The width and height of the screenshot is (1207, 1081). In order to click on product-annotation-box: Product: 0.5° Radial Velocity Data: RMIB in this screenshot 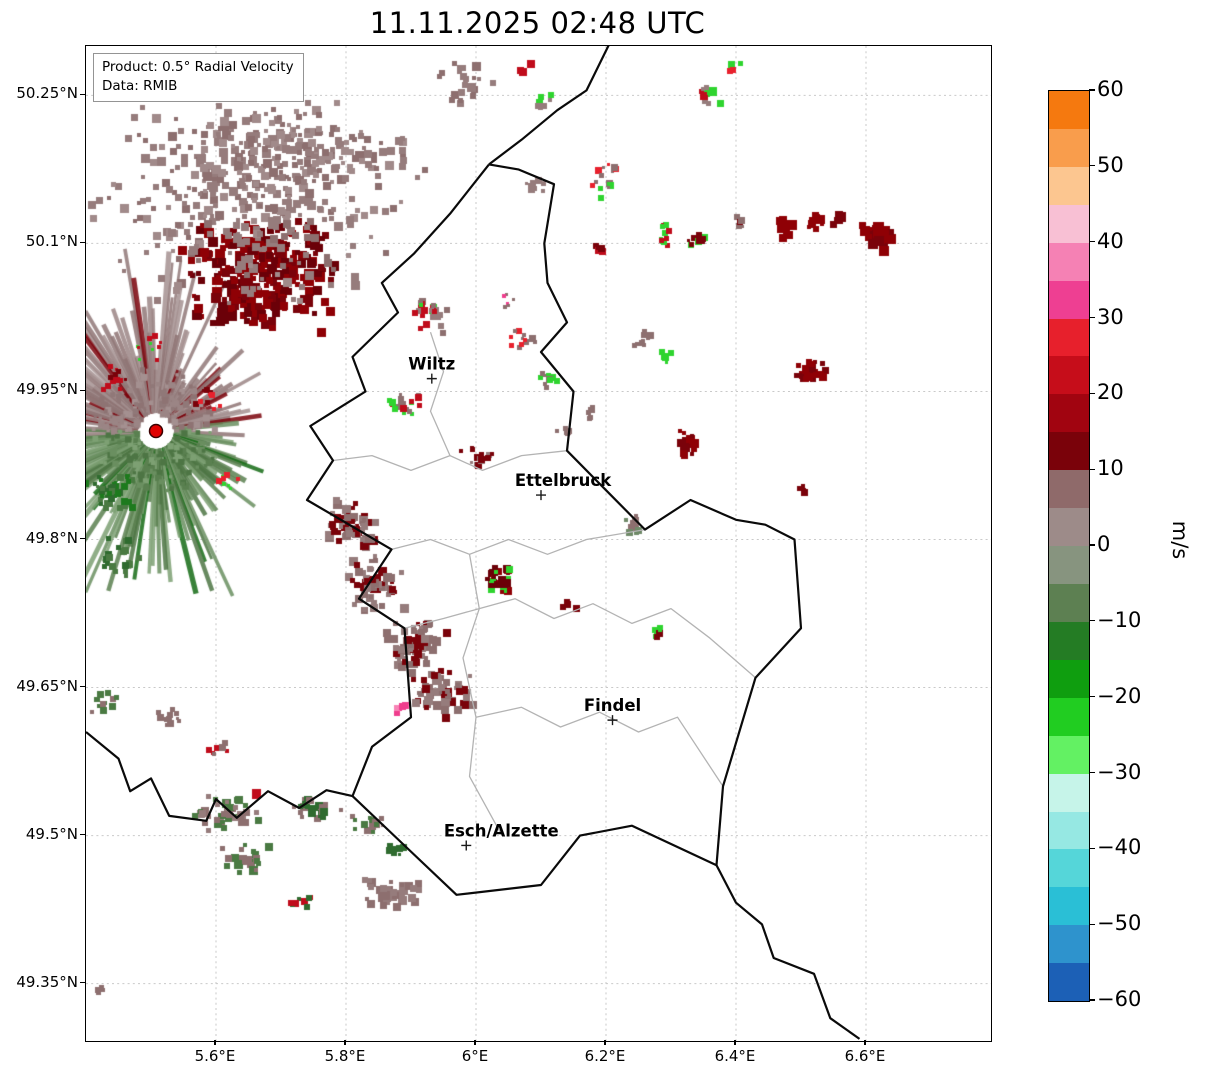, I will do `click(198, 77)`.